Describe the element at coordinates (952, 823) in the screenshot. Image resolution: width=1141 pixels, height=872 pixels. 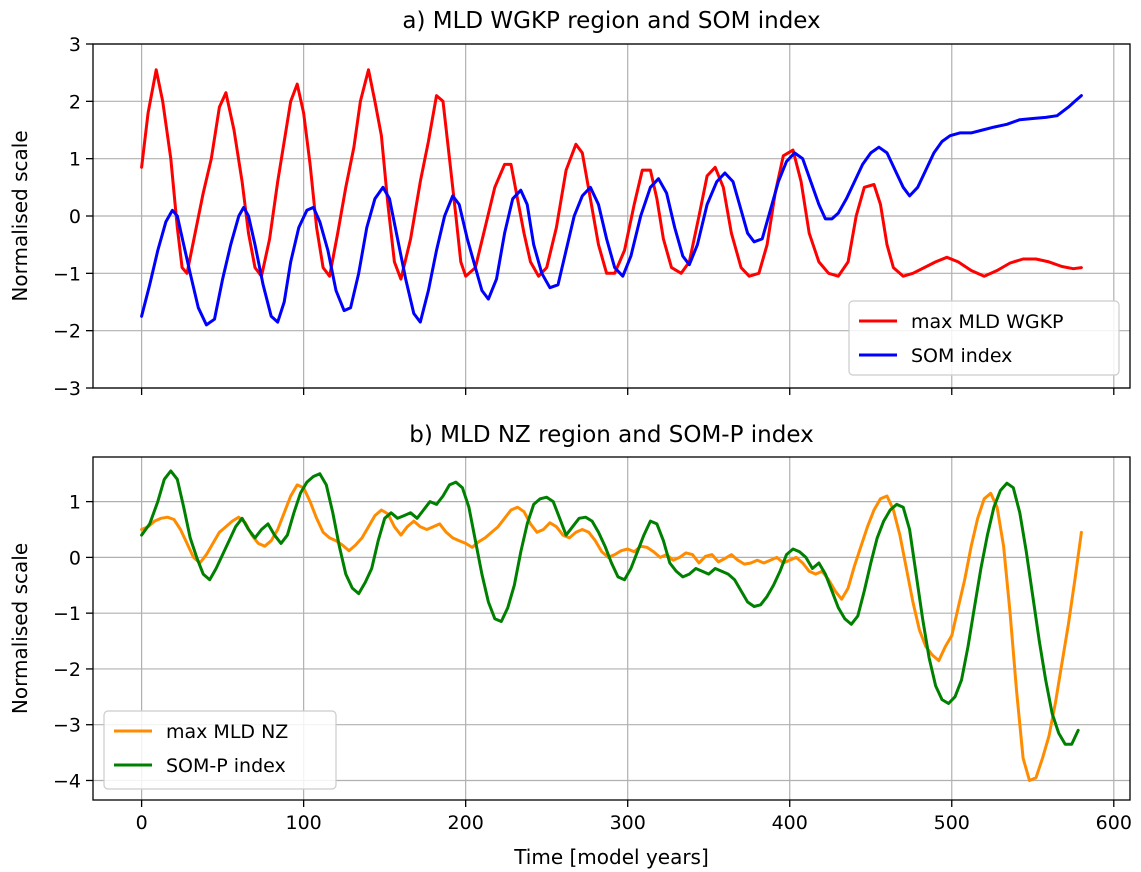
I see `x-tick-label: 500` at that location.